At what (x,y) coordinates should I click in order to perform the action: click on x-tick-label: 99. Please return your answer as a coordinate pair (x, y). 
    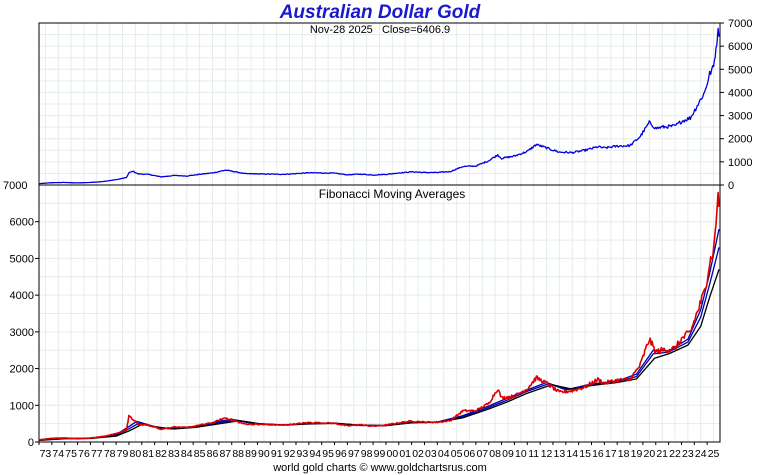
    Looking at the image, I should click on (380, 454).